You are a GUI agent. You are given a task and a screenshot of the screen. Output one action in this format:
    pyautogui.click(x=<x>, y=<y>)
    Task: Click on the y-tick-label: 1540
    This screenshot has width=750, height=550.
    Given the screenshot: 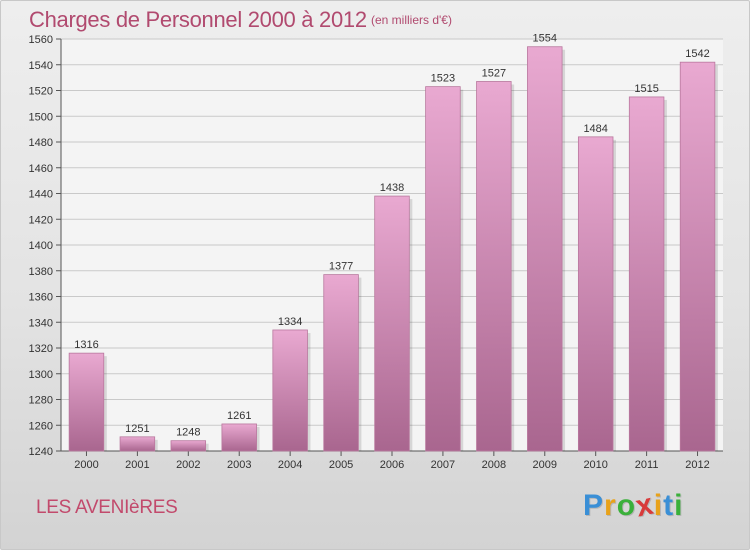 What is the action you would take?
    pyautogui.click(x=41, y=66)
    